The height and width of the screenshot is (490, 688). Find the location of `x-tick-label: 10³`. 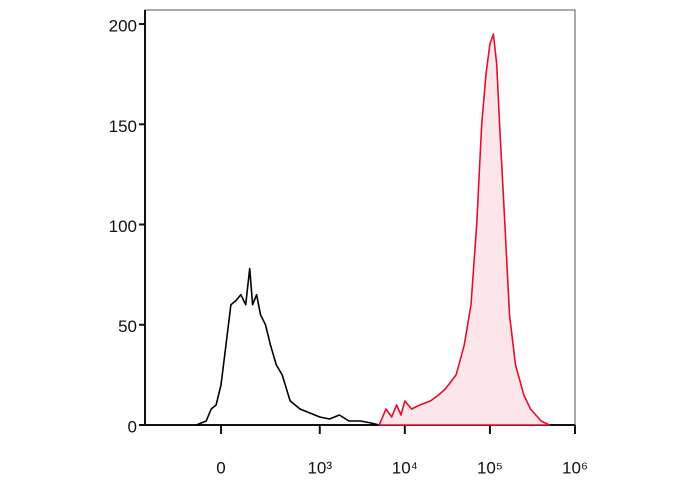

x-tick-label: 10³ is located at coordinates (319, 467).